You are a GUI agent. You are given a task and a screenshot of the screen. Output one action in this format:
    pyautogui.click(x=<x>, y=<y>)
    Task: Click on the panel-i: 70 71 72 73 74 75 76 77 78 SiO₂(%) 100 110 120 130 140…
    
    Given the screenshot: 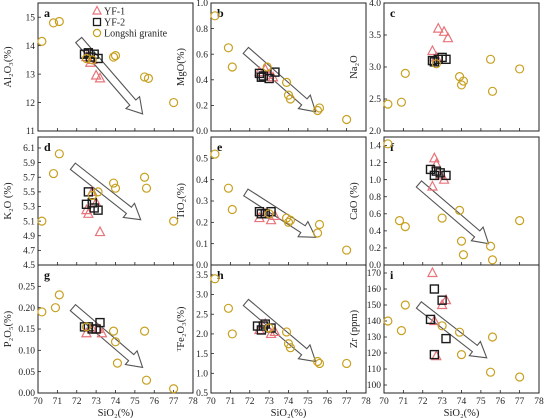 What is the action you would take?
    pyautogui.click(x=446, y=341)
    